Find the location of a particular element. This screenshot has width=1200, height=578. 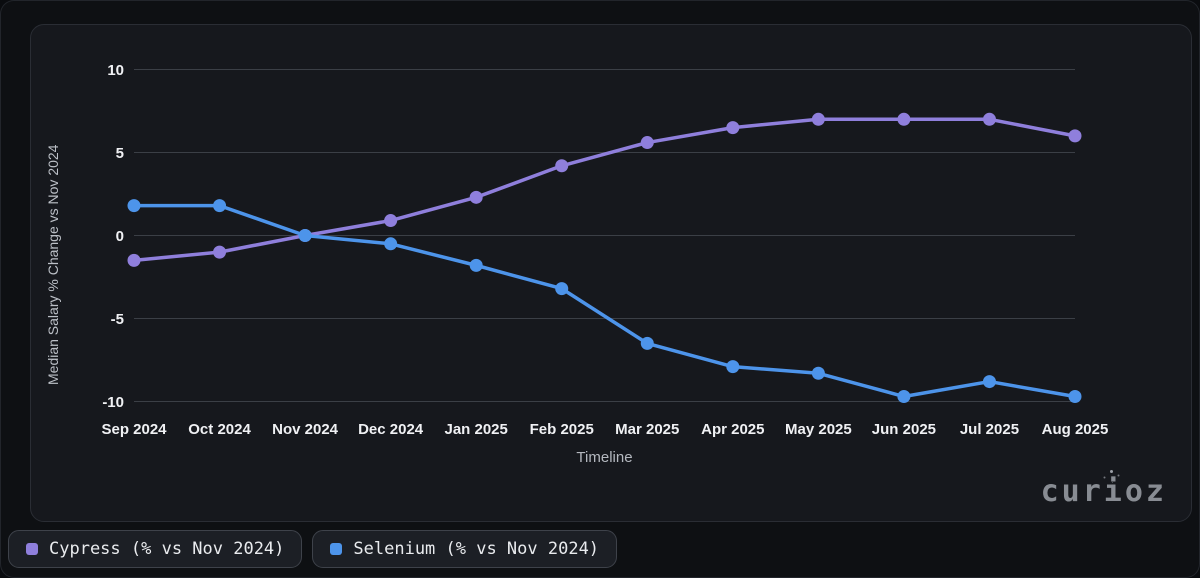

legend-label-cypress: Cypress (% vs Nov 2024) is located at coordinates (167, 549).